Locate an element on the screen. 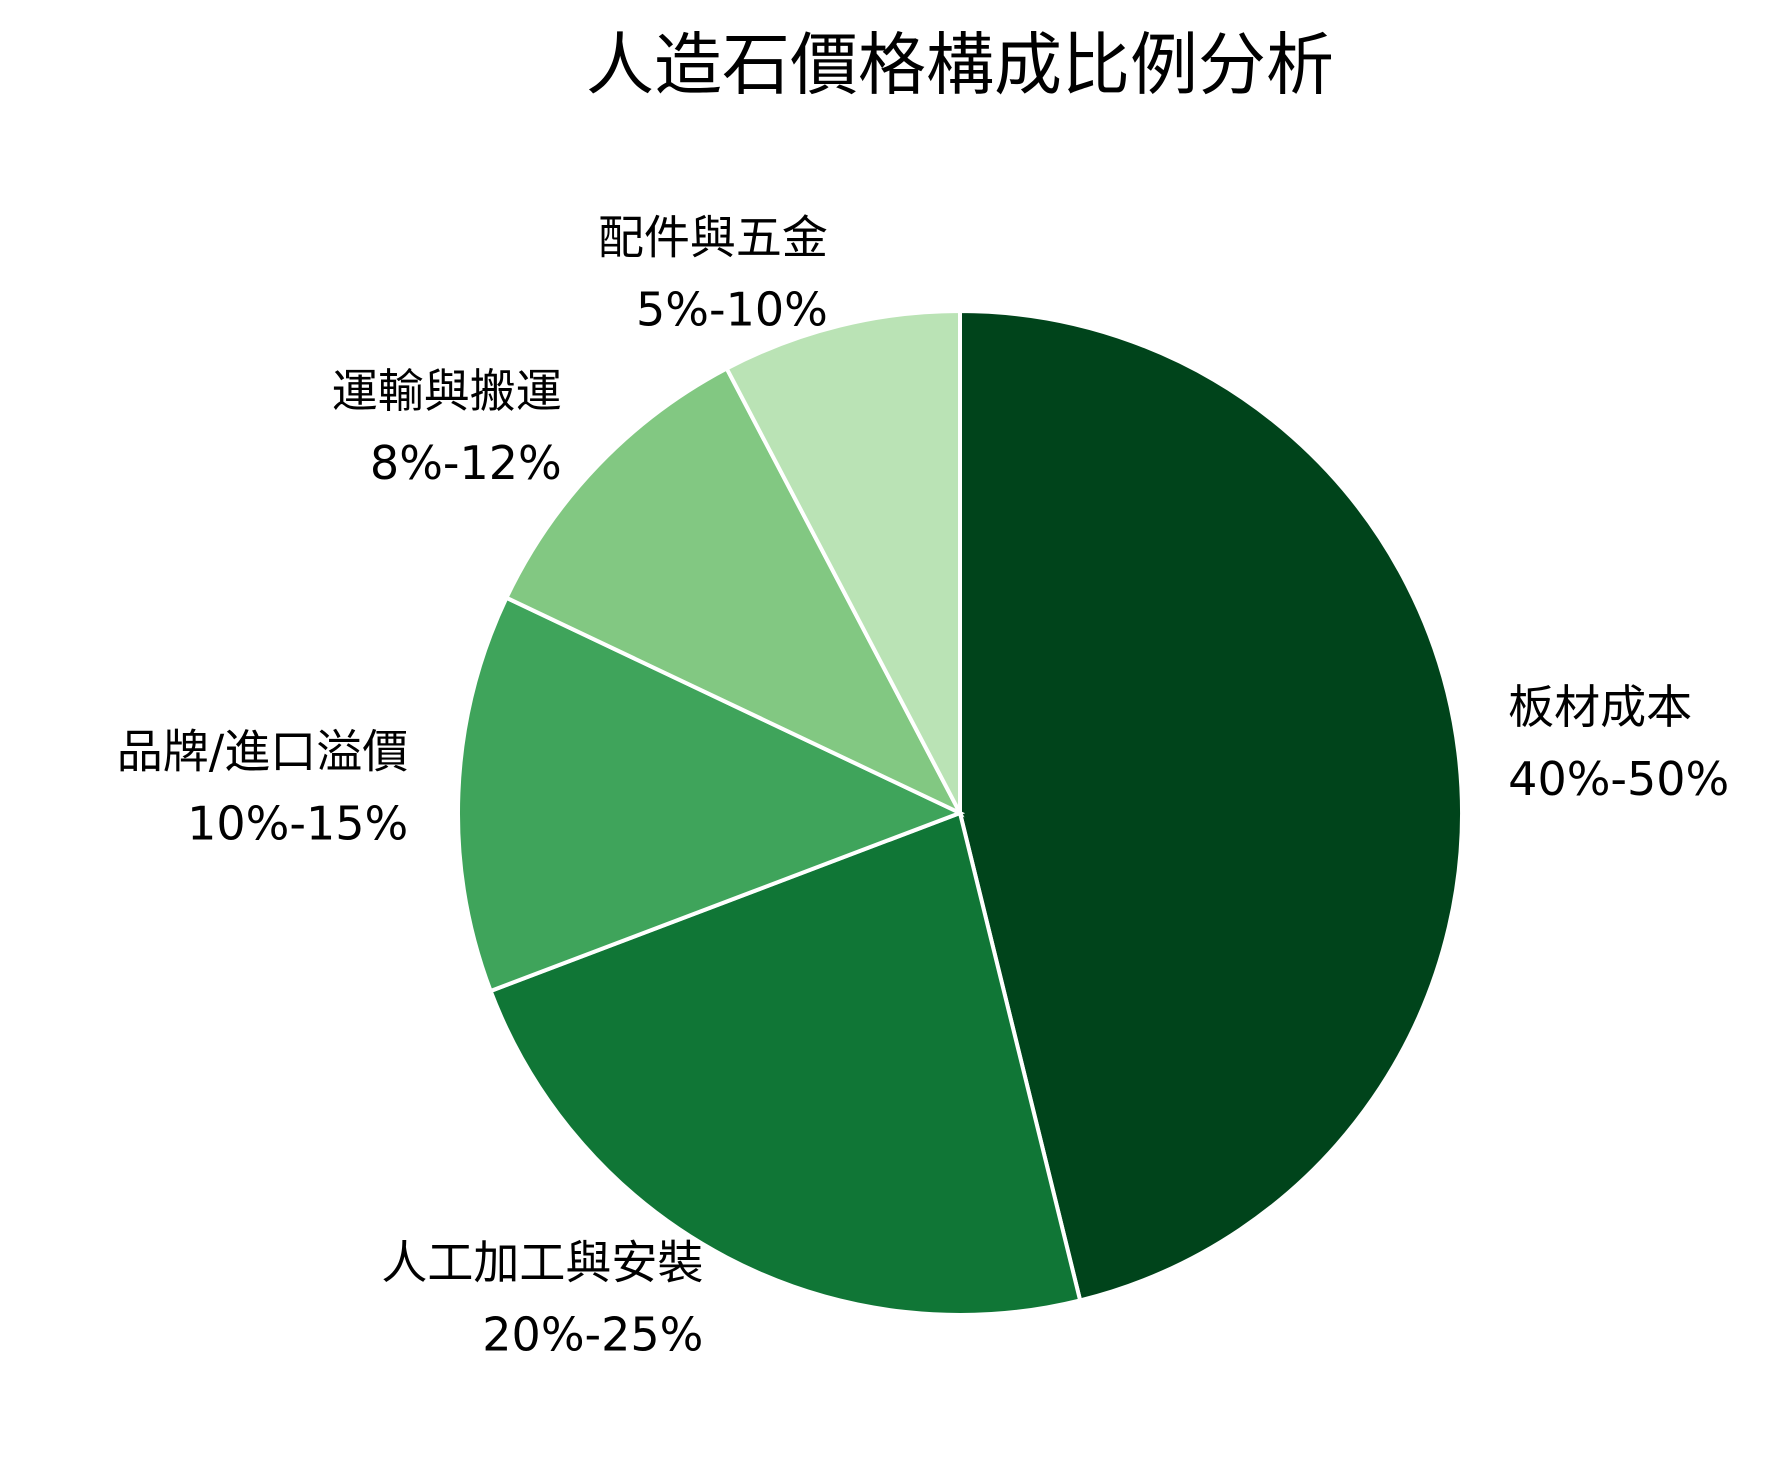 The width and height of the screenshot is (1792, 1468). slice-category: 人工加工與安裝 is located at coordinates (542, 1262).